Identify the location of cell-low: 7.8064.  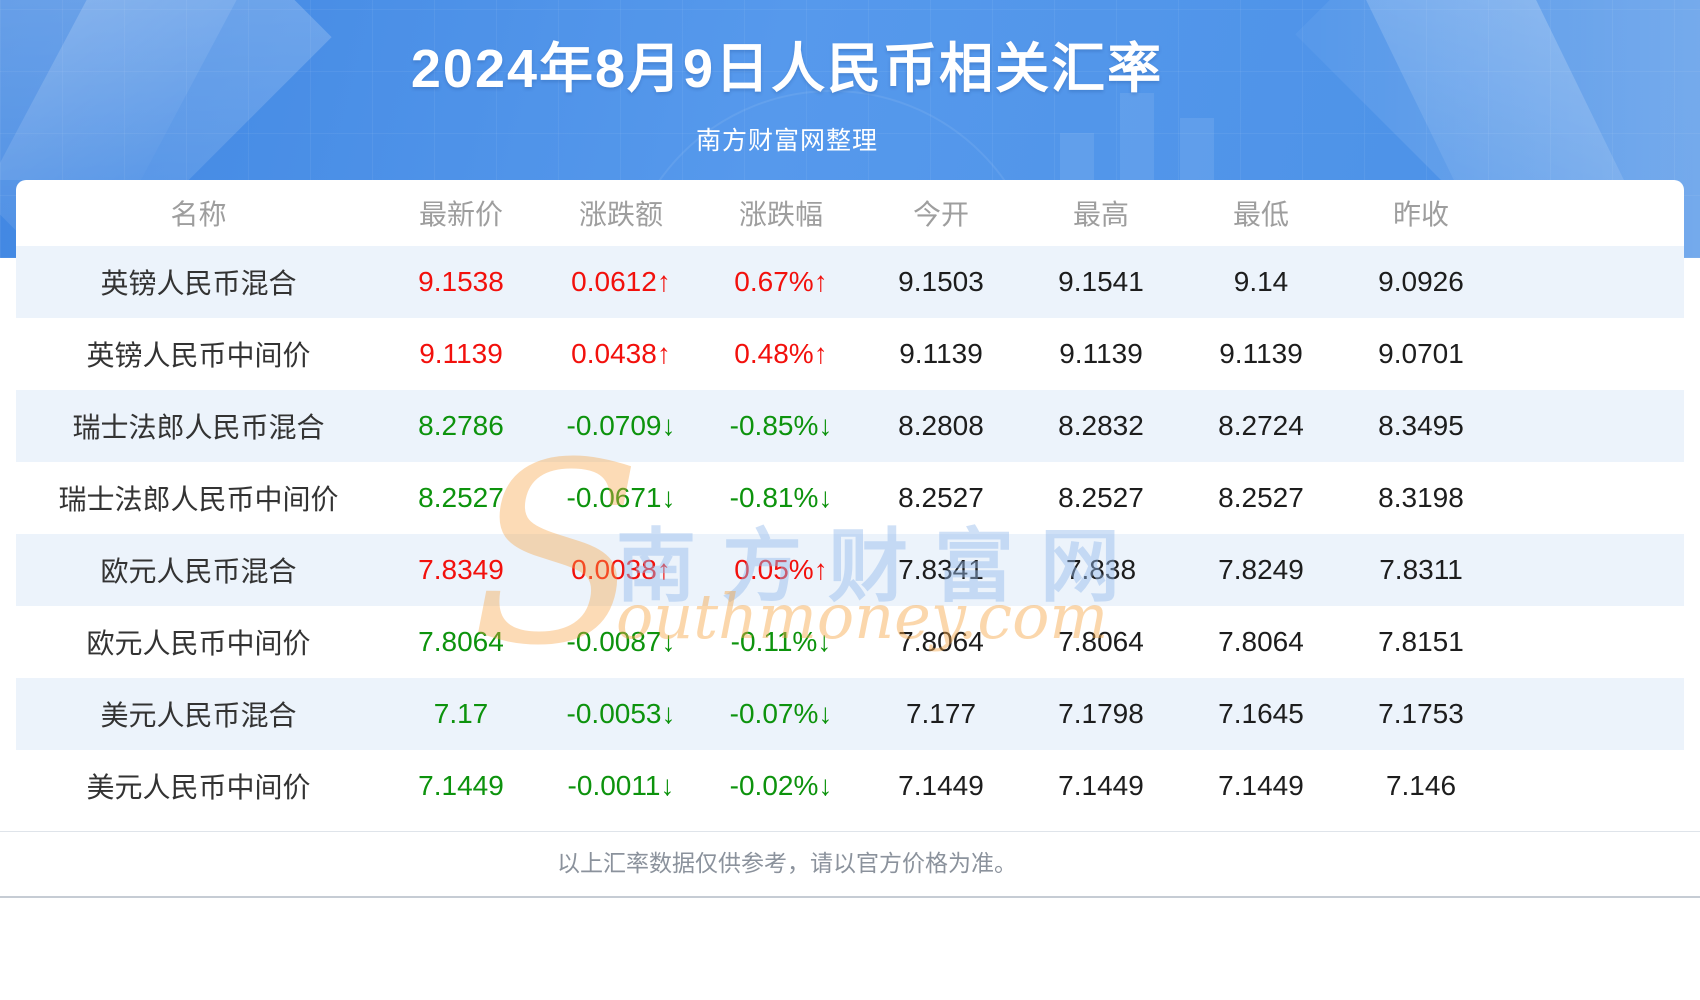
(1261, 641).